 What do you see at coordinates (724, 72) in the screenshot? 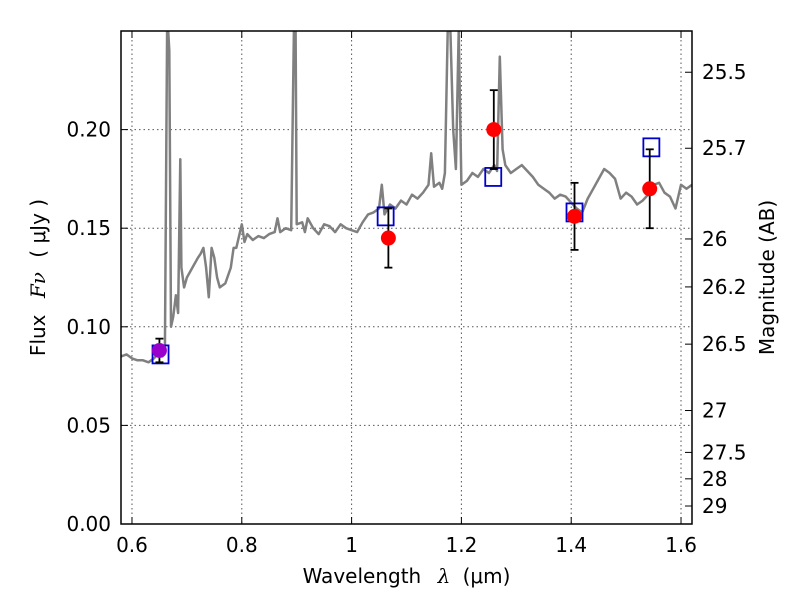
I see `y2-tick-label: 25.5` at bounding box center [724, 72].